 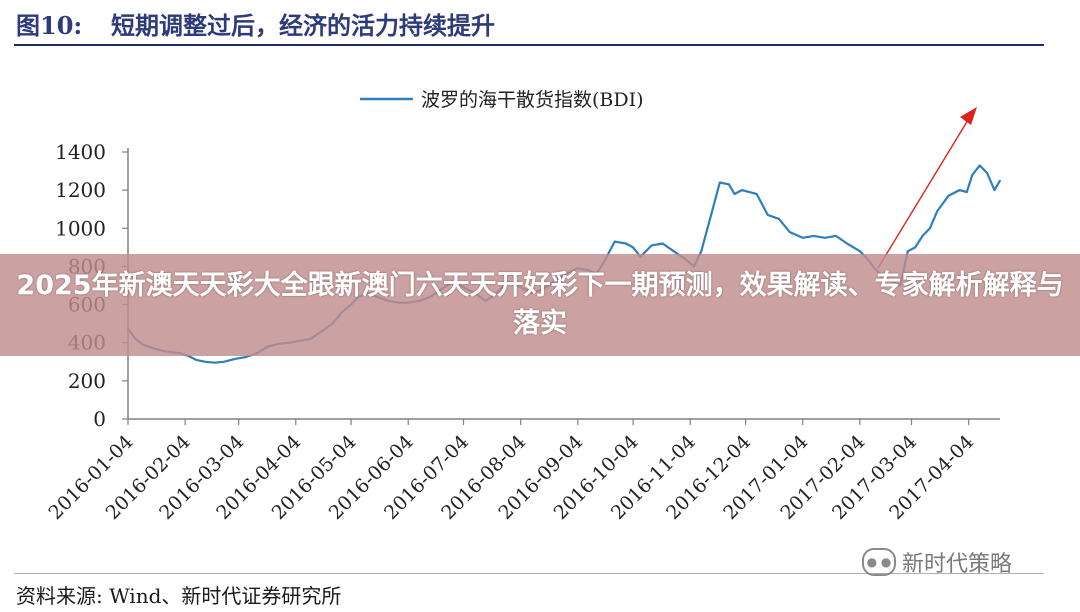 I want to click on watermark: ● ● 新时代策略, so click(x=937, y=562).